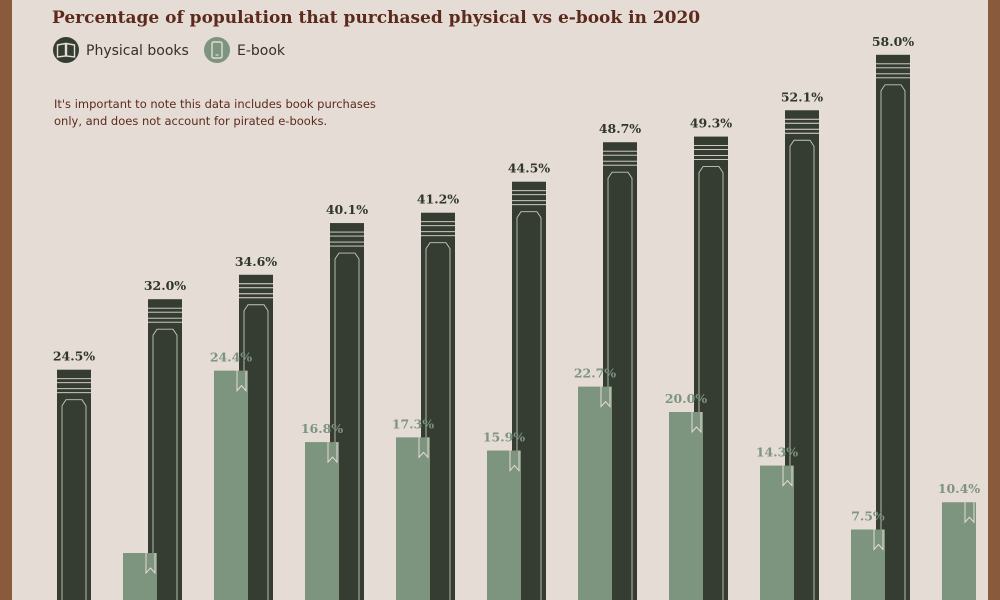 The image size is (1000, 600). I want to click on ebook-bar-group: 24.4%, so click(231, 475).